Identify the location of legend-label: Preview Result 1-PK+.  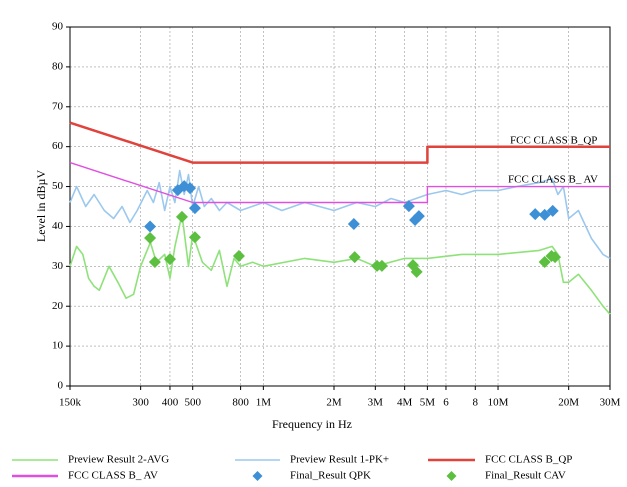
(339, 460).